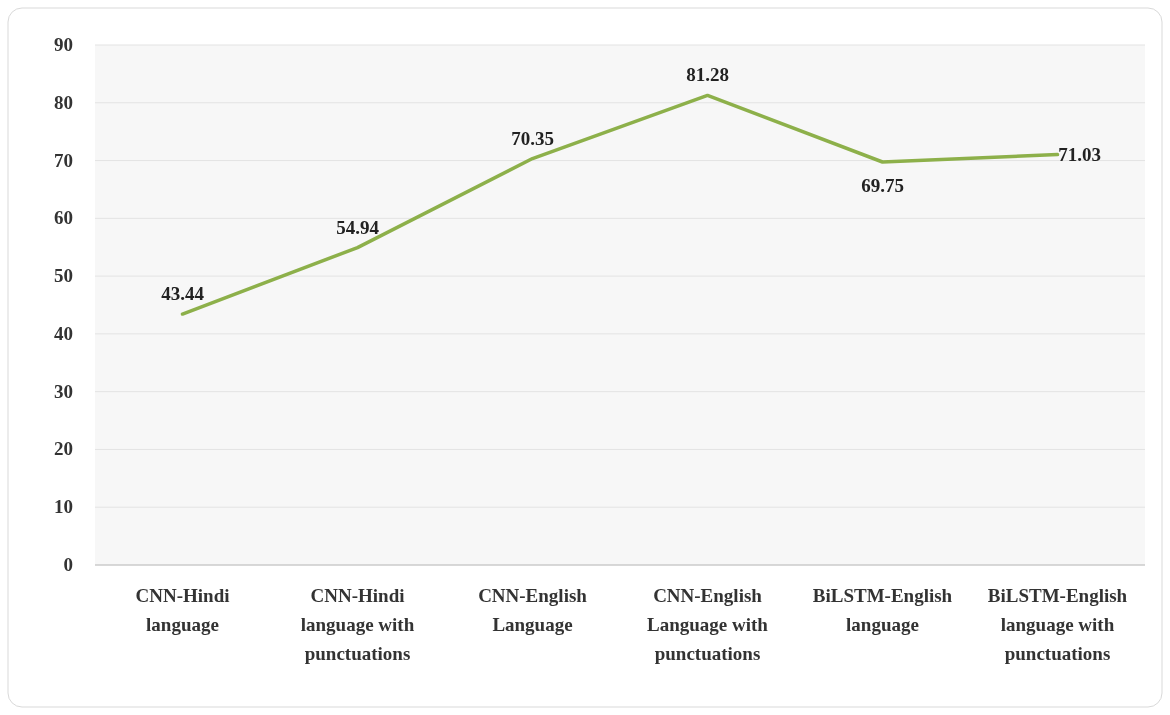 The image size is (1170, 715). What do you see at coordinates (708, 624) in the screenshot?
I see `x-tick-label: CNN-English Language with punctuations` at bounding box center [708, 624].